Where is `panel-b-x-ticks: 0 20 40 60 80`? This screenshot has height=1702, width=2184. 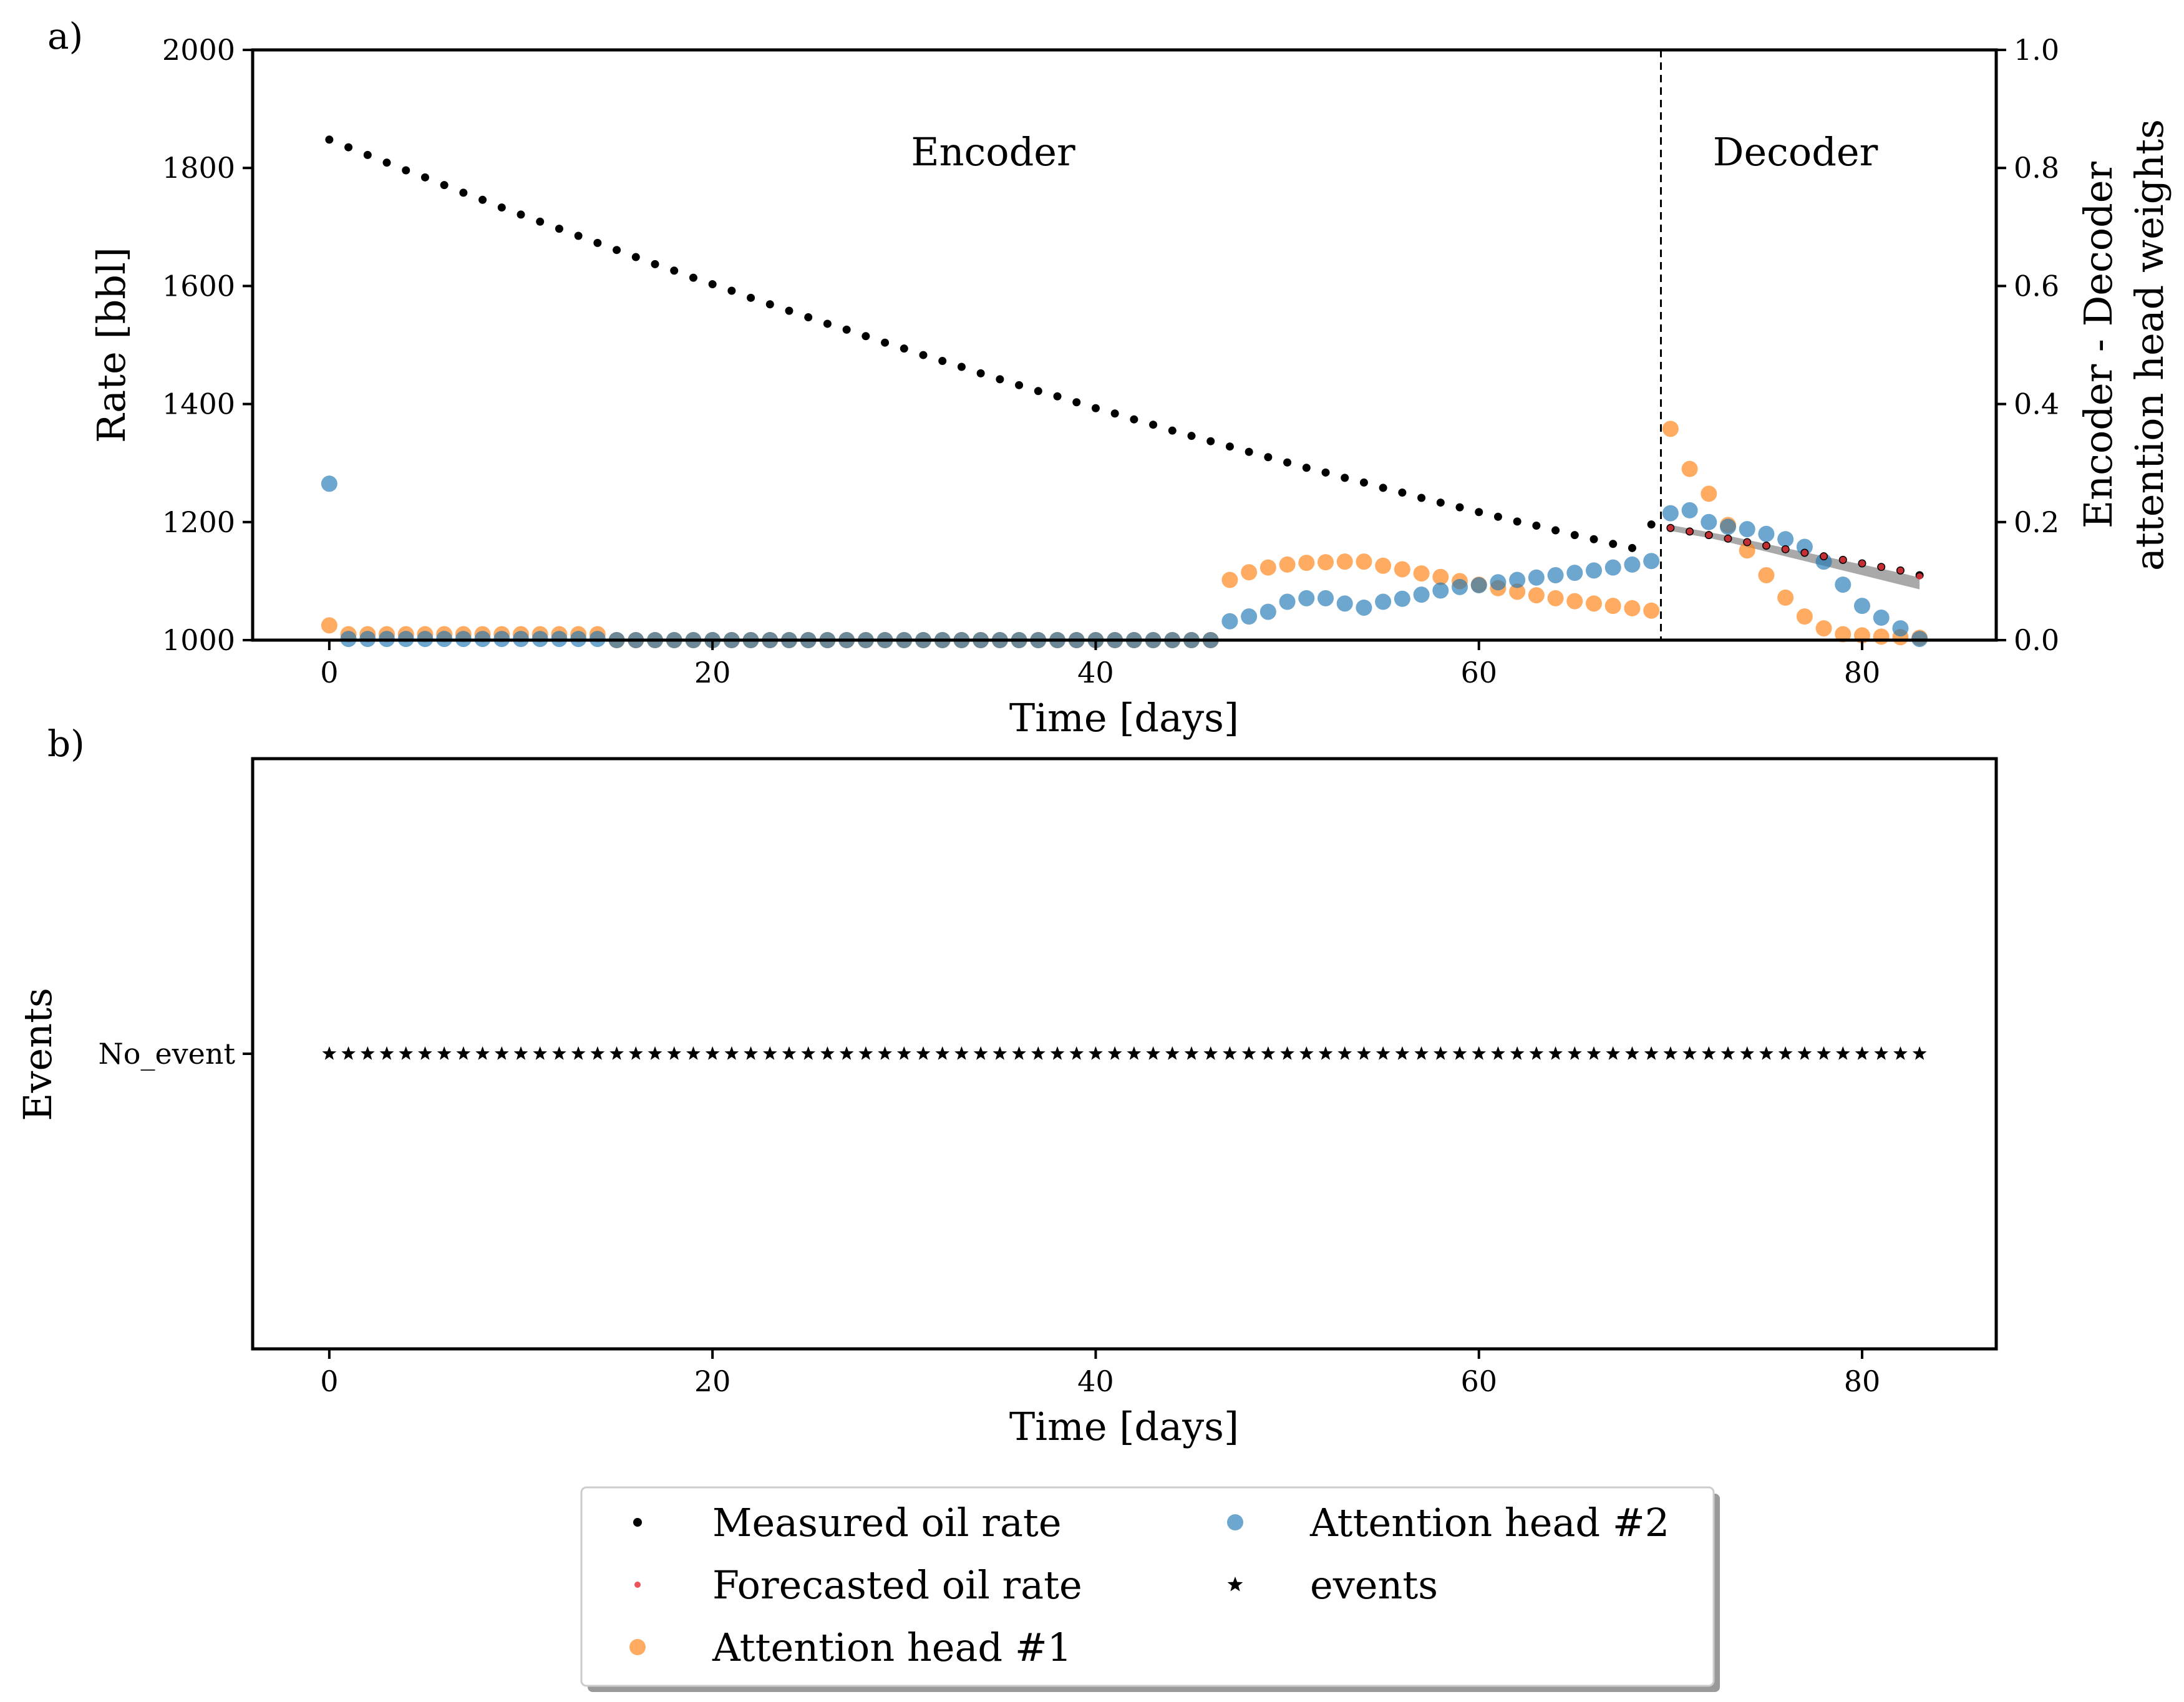 panel-b-x-ticks: 0 20 40 60 80 is located at coordinates (1100, 1373).